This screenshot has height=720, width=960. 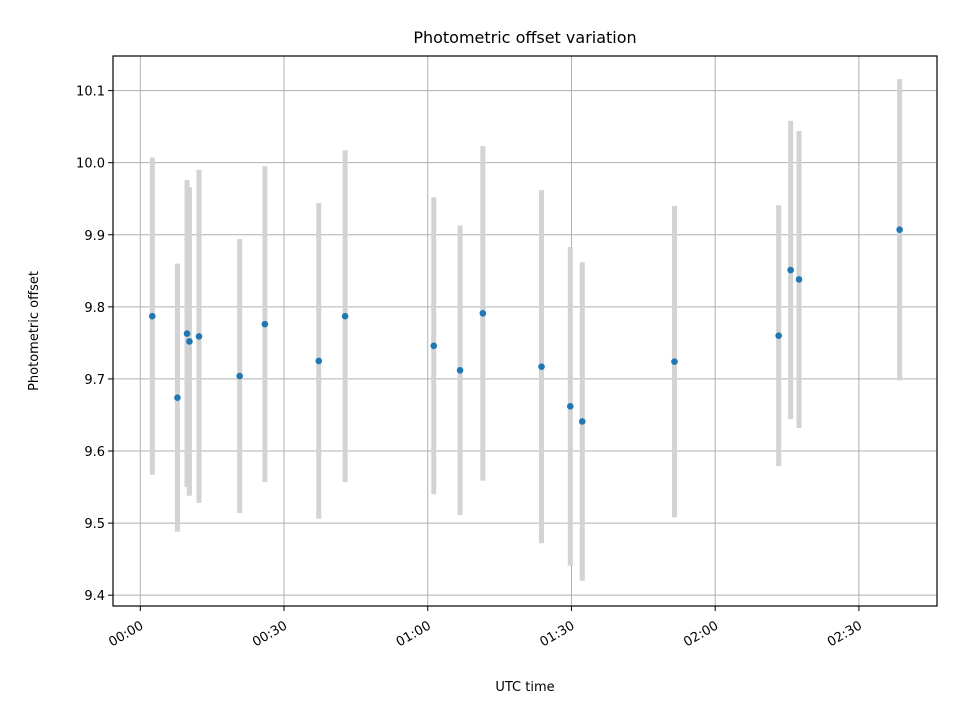 I want to click on x-tick-label: 02:30, so click(x=845, y=634).